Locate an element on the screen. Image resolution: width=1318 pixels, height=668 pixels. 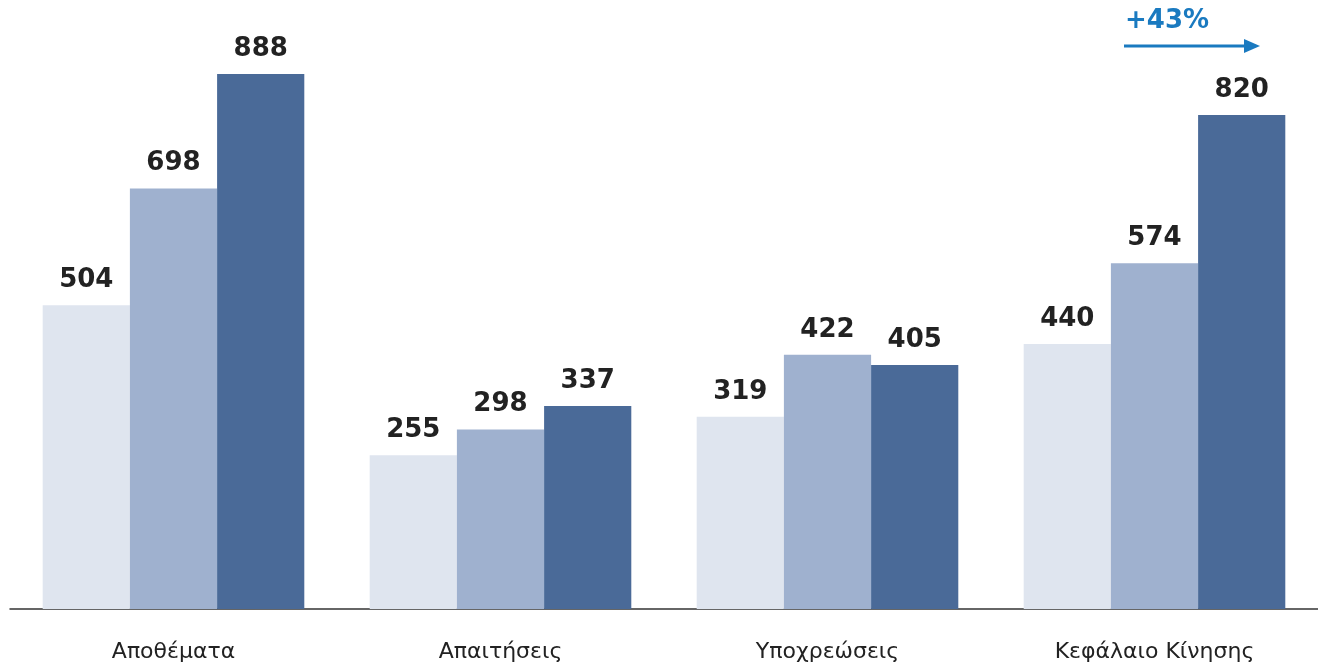
data-label: 422 is located at coordinates (827, 327).